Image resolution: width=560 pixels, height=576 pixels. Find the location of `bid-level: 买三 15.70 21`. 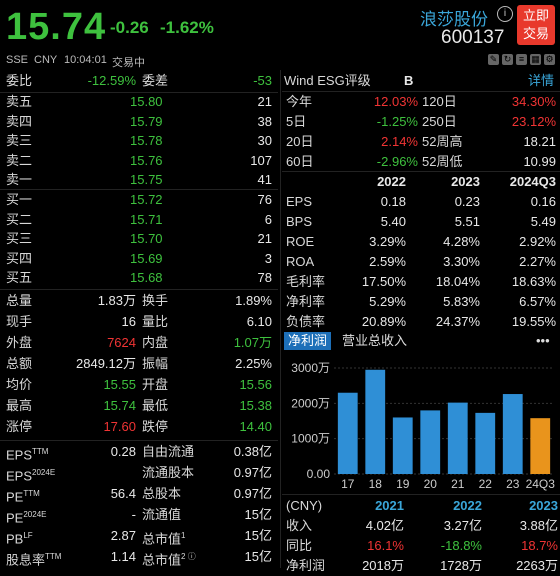

bid-level: 买三 15.70 21 is located at coordinates (139, 239).